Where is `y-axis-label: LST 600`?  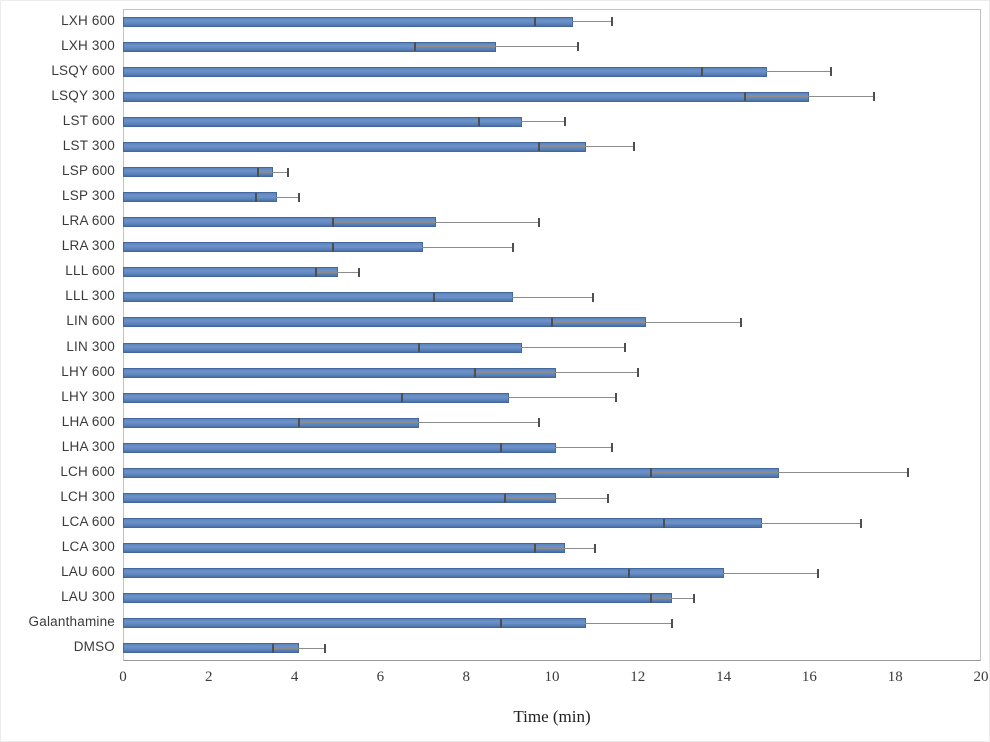
y-axis-label: LST 600 is located at coordinates (88, 120).